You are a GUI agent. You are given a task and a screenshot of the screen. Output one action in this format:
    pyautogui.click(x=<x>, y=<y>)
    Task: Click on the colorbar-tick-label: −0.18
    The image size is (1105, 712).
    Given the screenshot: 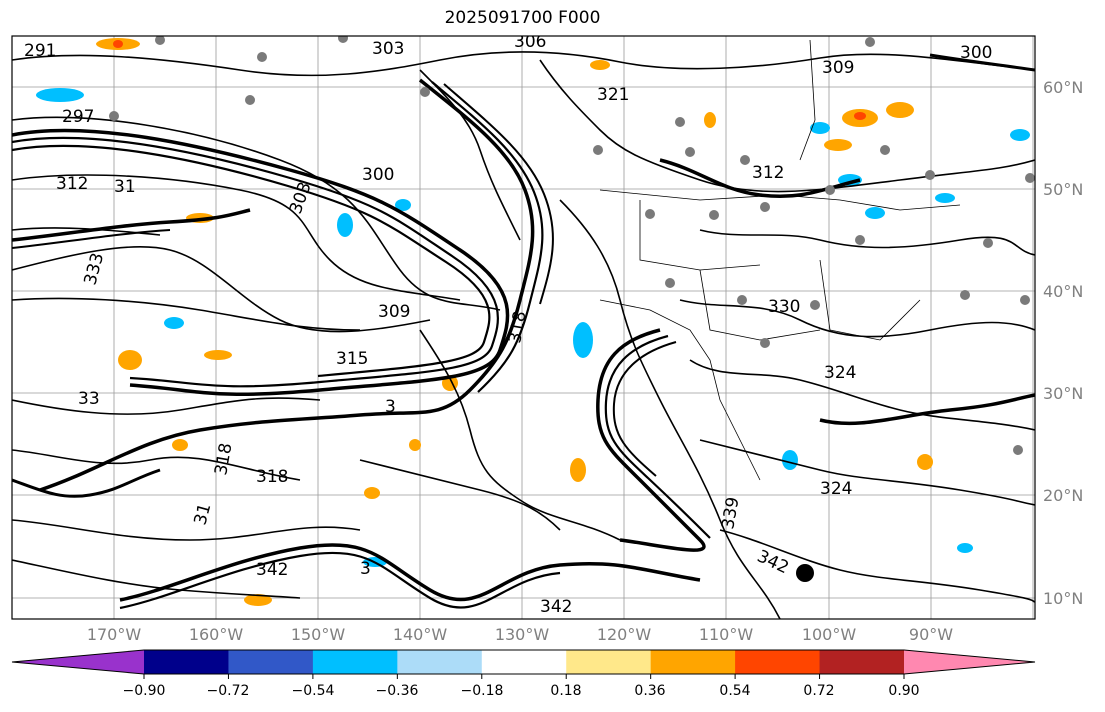 What is the action you would take?
    pyautogui.click(x=482, y=691)
    